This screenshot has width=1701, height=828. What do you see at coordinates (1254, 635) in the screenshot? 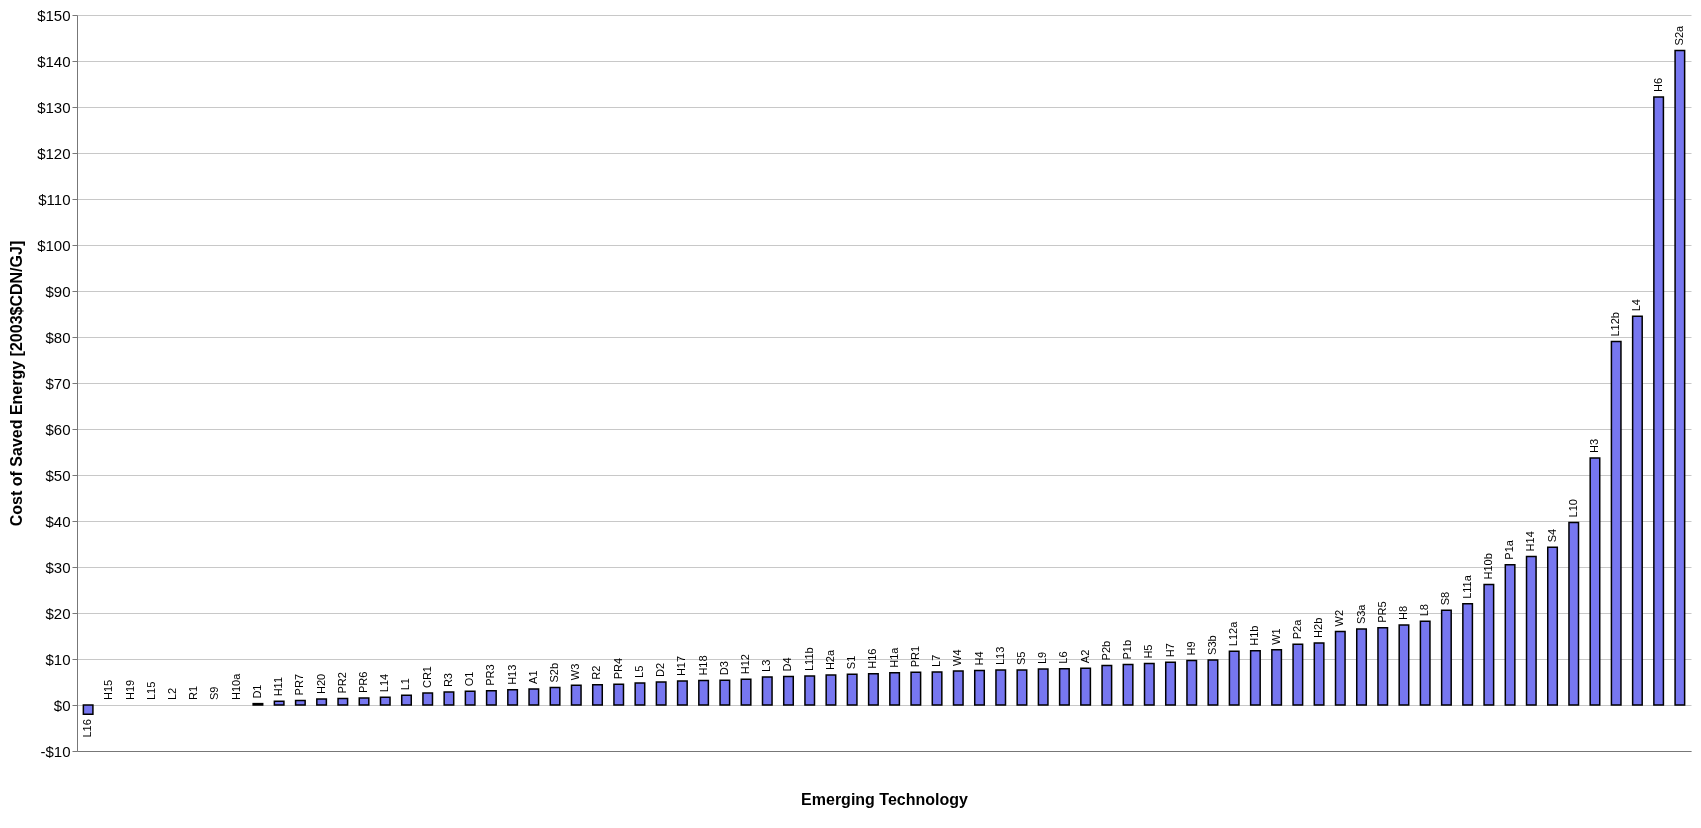
I see `x-tick-label: H1b` at bounding box center [1254, 635].